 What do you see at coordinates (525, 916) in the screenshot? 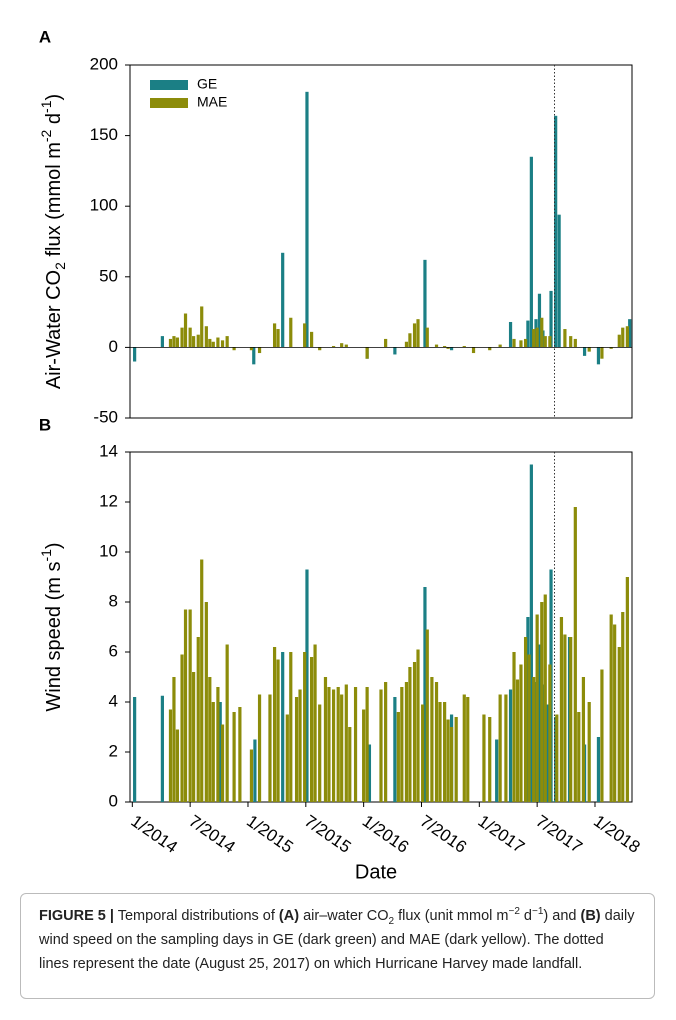
I see `caption-part: d` at bounding box center [525, 916].